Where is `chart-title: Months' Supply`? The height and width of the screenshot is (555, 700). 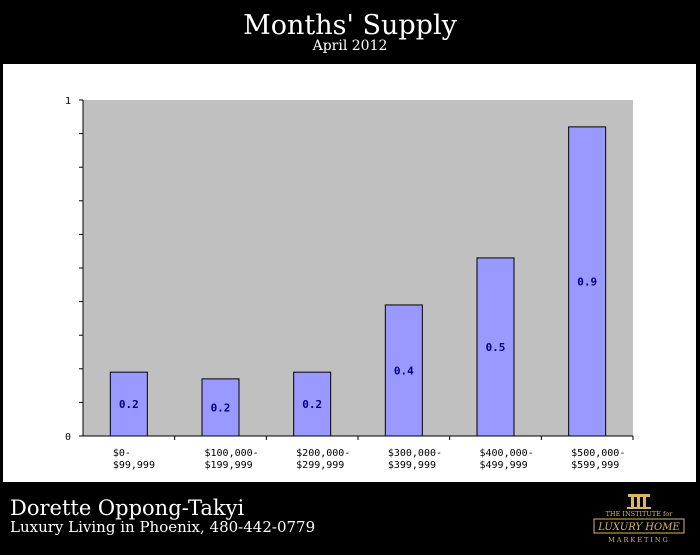
chart-title: Months' Supply is located at coordinates (350, 25).